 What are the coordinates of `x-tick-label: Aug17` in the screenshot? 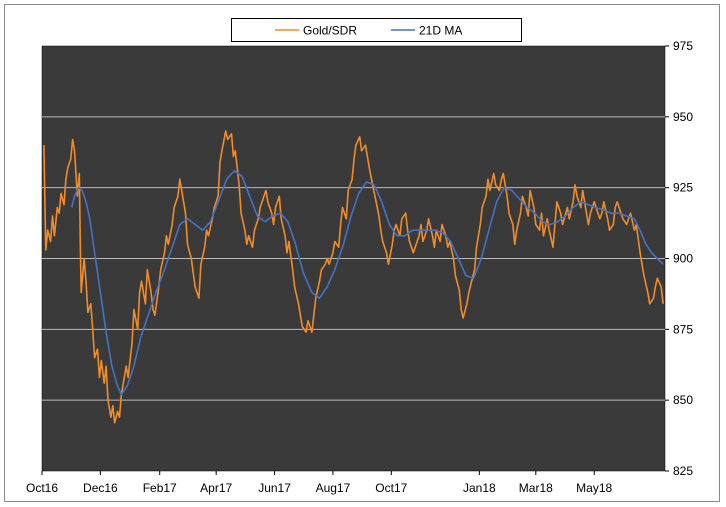 It's located at (333, 488).